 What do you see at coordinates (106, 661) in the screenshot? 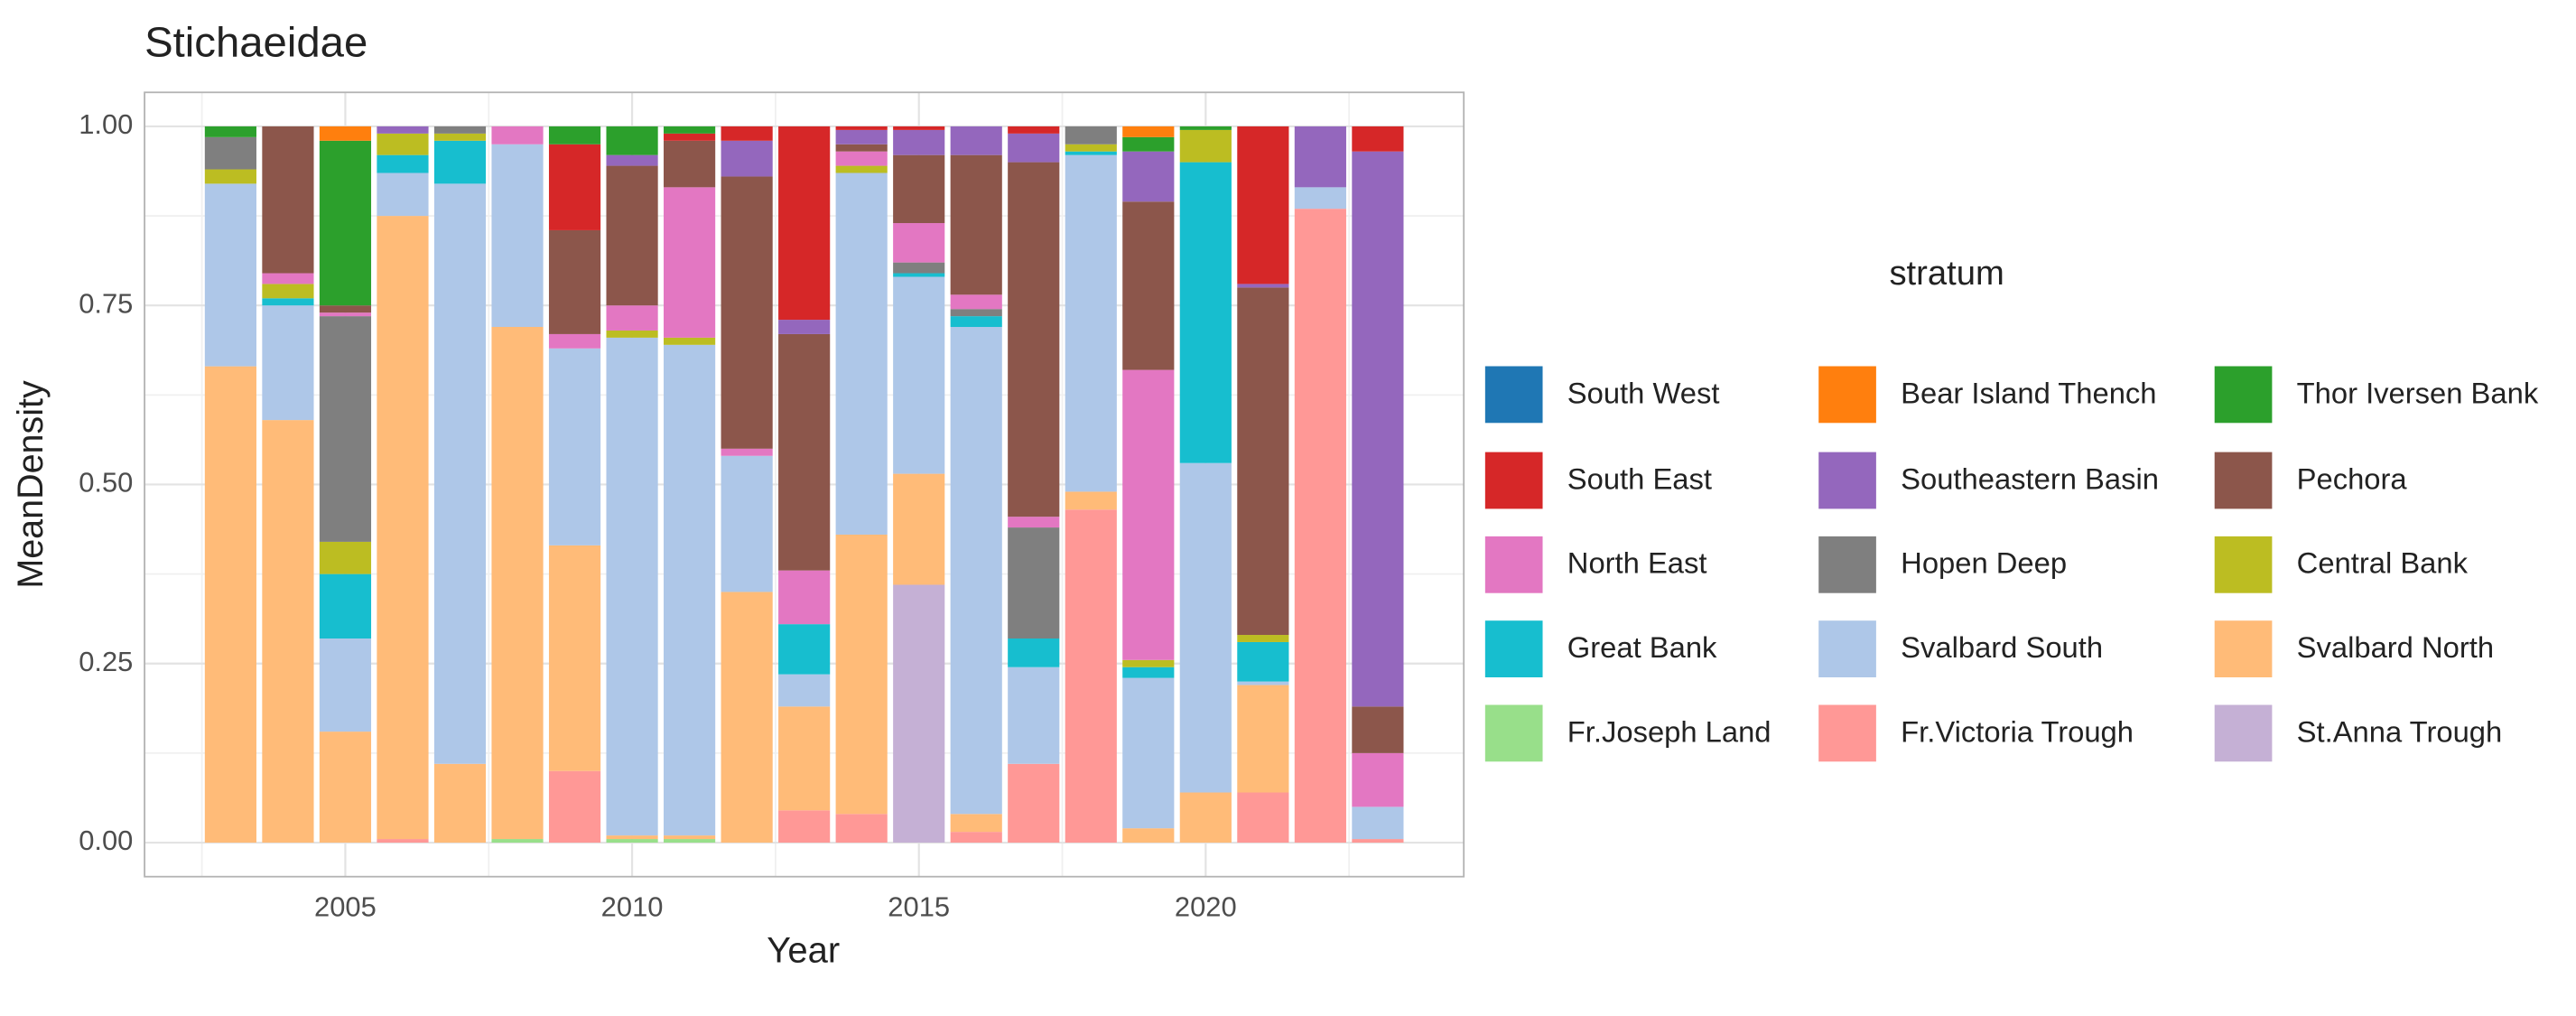
I see `y-tick-label: 0.25` at bounding box center [106, 661].